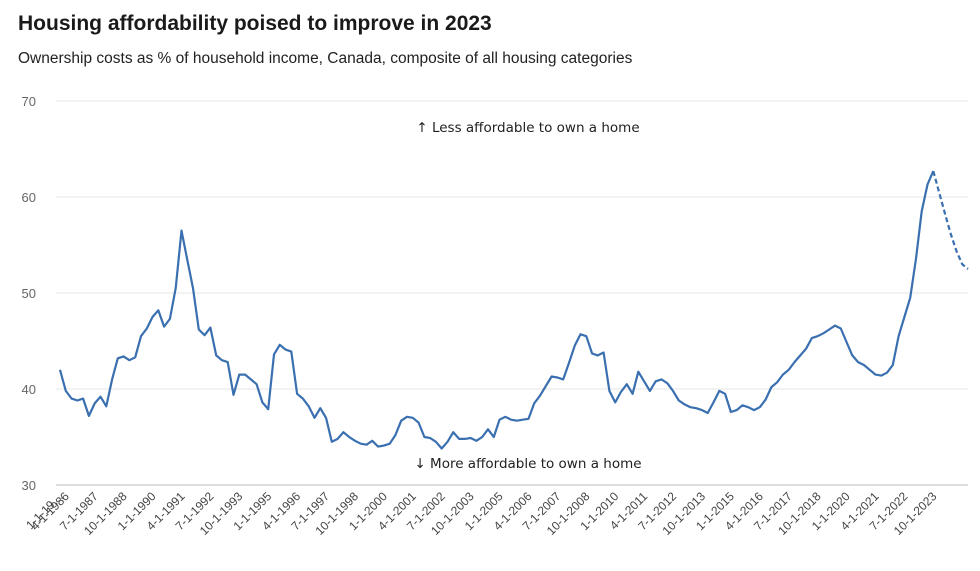  What do you see at coordinates (527, 128) in the screenshot?
I see `annotation-less-affordable: ↑ Less affordable to own a home` at bounding box center [527, 128].